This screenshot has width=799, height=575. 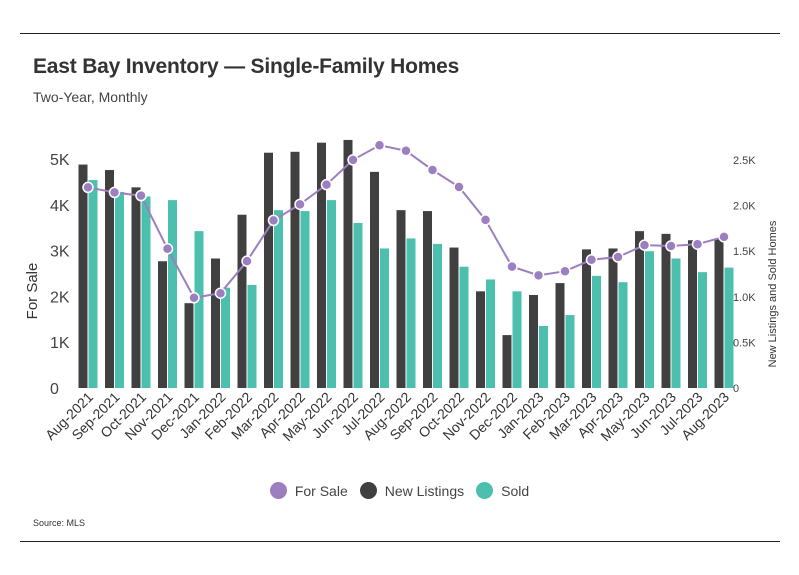 I want to click on legend-swatch-sold, so click(x=485, y=490).